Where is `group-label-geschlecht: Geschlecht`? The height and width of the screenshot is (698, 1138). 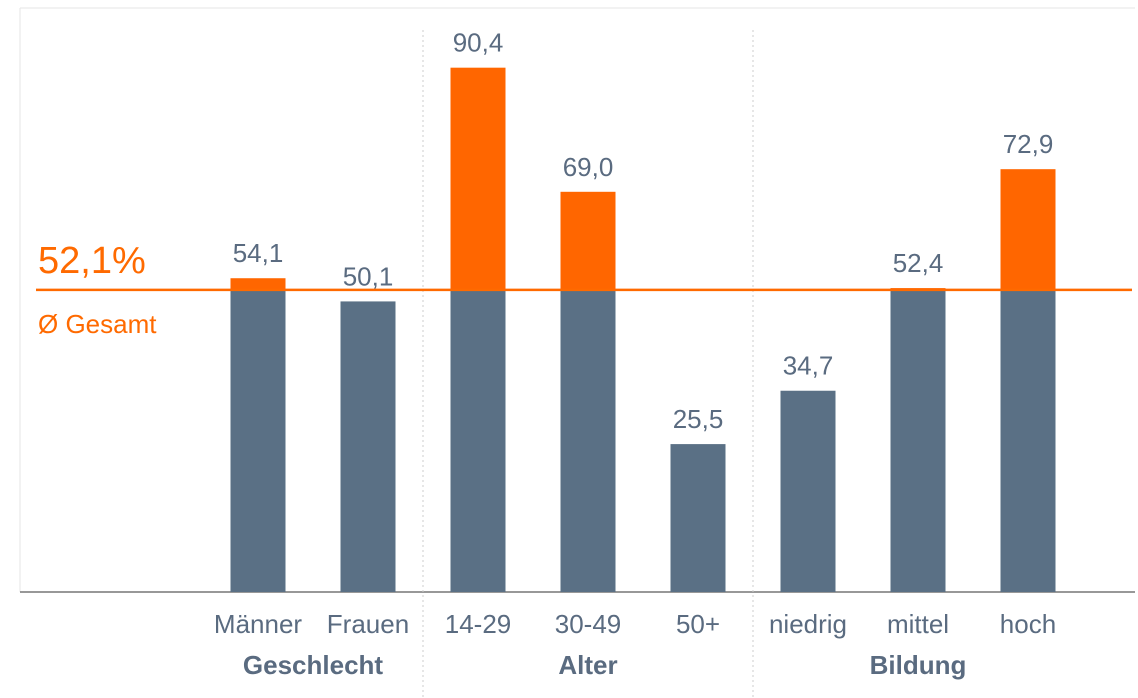
group-label-geschlecht: Geschlecht is located at coordinates (313, 665).